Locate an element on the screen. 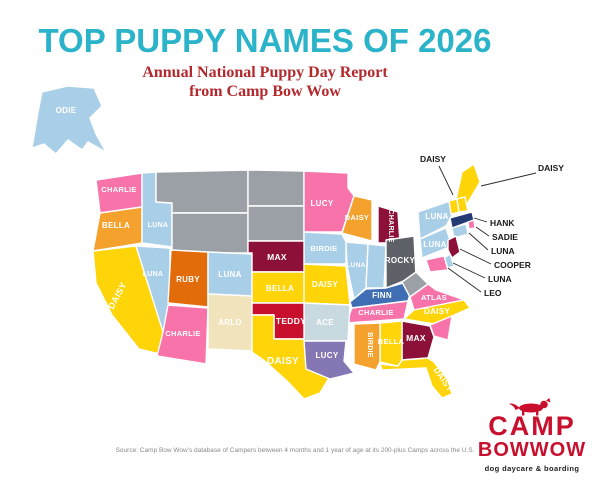 This screenshot has height=480, width=600. state-wi is located at coordinates (357, 218).